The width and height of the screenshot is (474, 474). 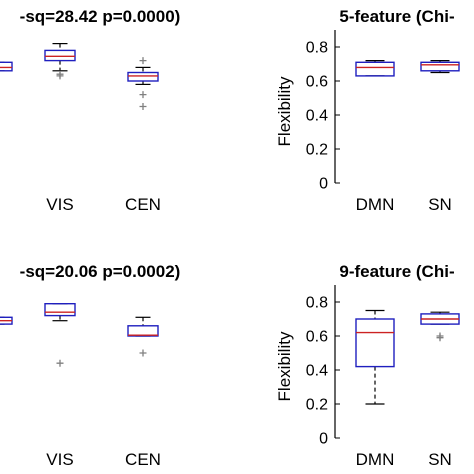 What do you see at coordinates (396, 16) in the screenshot?
I see `chart-title: 5-feature (Chi-` at bounding box center [396, 16].